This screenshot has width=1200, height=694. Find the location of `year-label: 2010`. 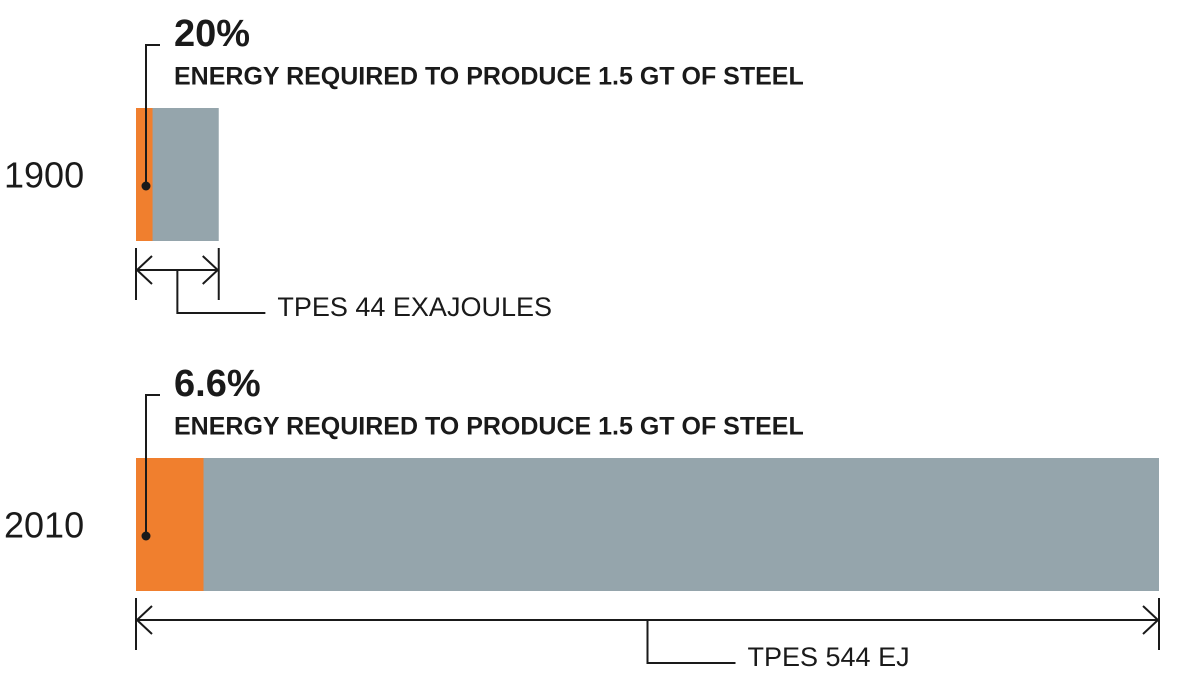

year-label: 2010 is located at coordinates (44, 525).